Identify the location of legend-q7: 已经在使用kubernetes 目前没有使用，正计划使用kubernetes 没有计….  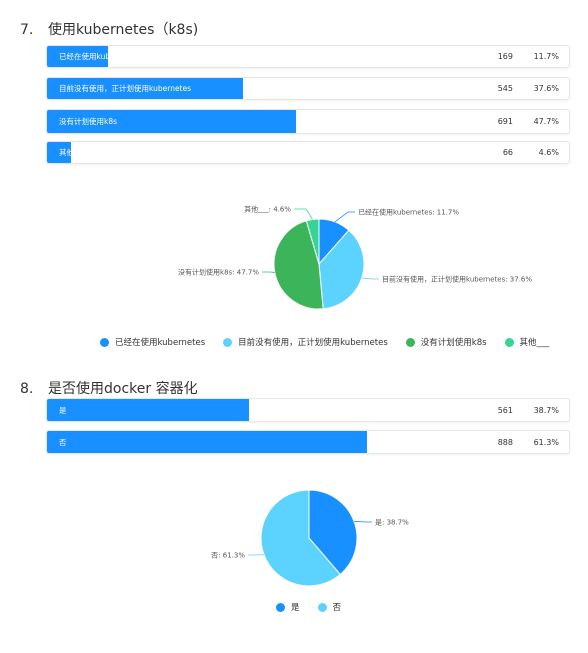
(333, 342).